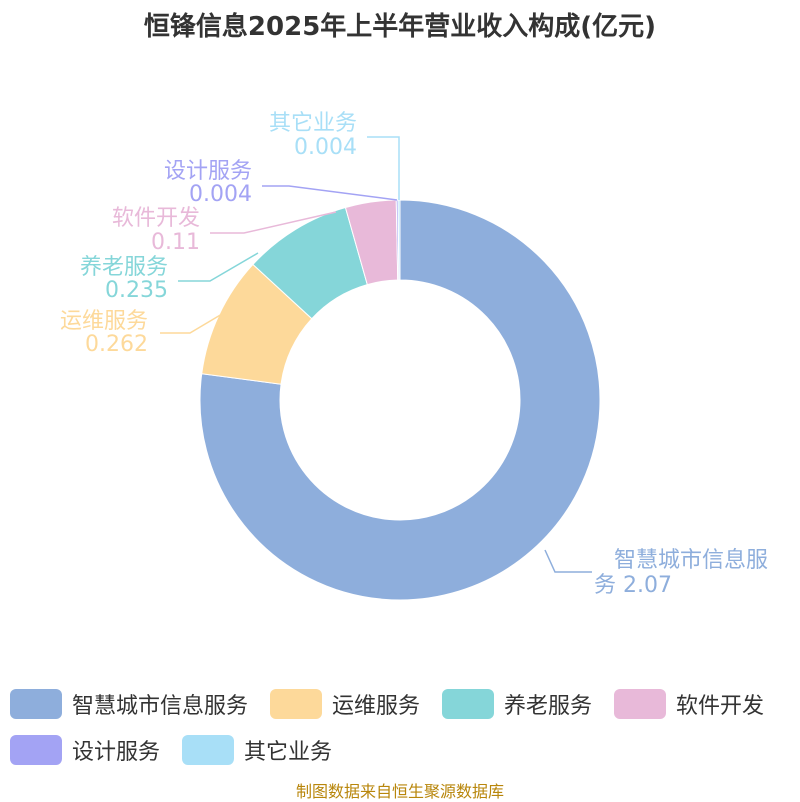 The image size is (800, 802). Describe the element at coordinates (399, 791) in the screenshot. I see `data-source-note: 制图数据来自恒生聚源数据库` at that location.